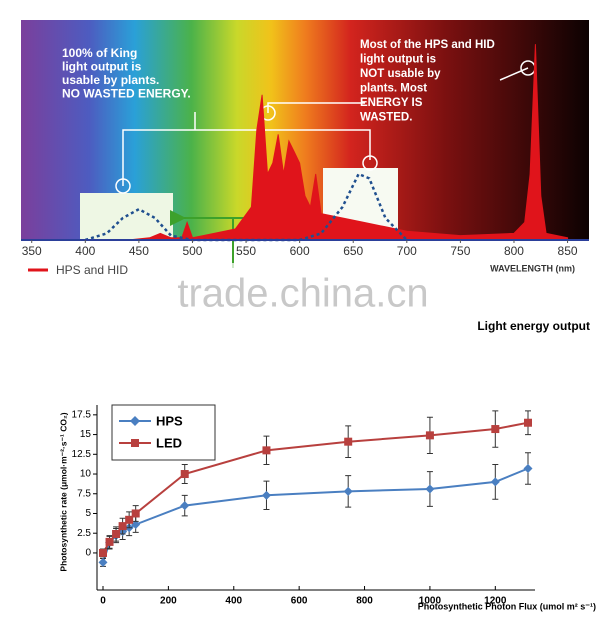 This screenshot has height=617, width=607. Describe the element at coordinates (302, 294) in the screenshot. I see `watermark: trade.china.cn` at that location.